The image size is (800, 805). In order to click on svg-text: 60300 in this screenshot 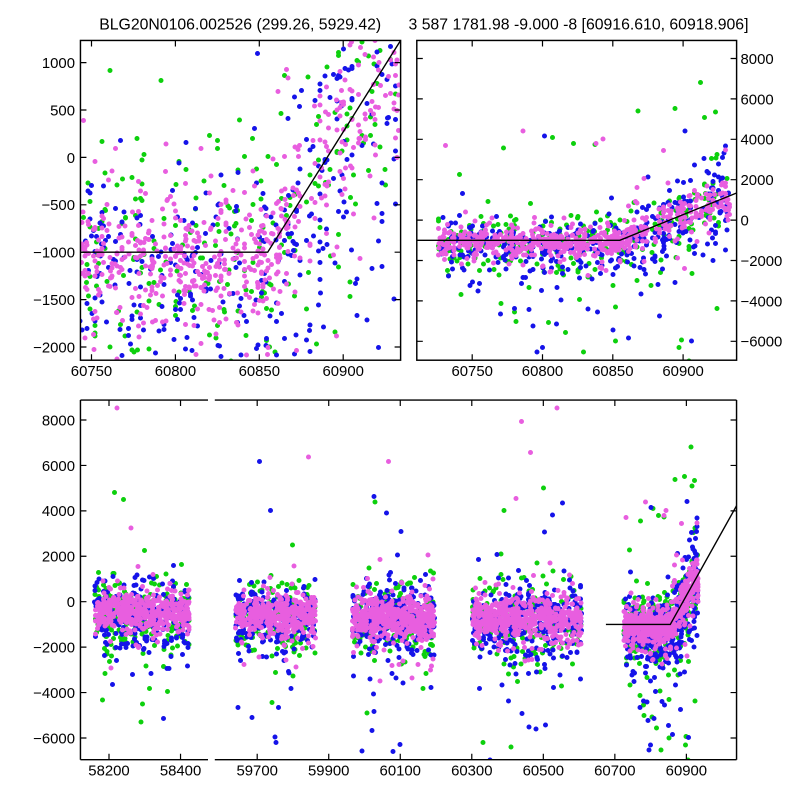, I will do `click(471, 771)`.